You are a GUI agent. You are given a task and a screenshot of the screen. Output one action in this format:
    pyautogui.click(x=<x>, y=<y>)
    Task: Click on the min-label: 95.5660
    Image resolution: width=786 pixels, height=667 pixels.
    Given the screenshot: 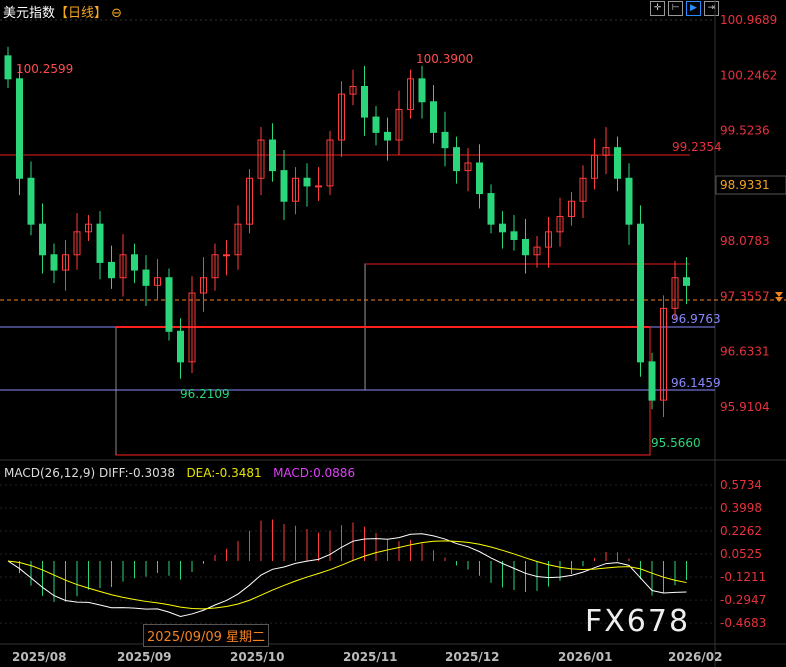 What is the action you would take?
    pyautogui.click(x=676, y=443)
    